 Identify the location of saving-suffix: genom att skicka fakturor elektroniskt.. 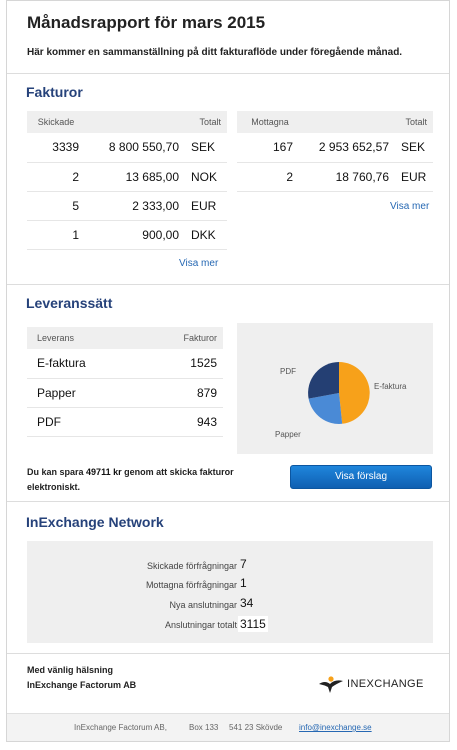
(130, 479).